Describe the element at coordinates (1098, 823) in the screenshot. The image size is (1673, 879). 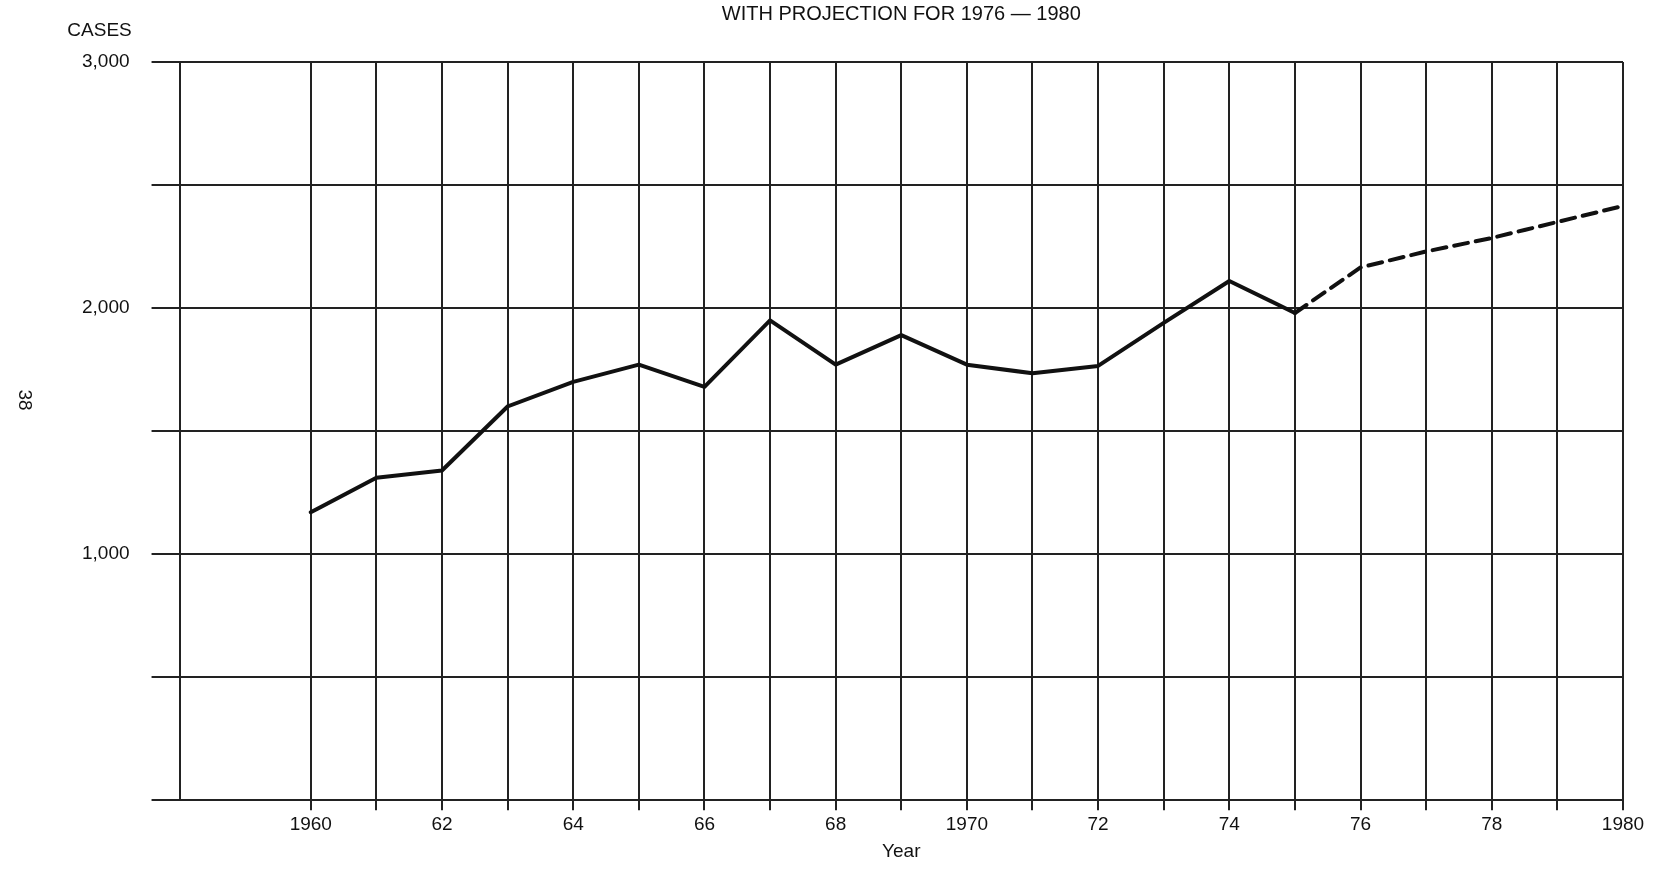
I see `x-tick-label: 72` at that location.